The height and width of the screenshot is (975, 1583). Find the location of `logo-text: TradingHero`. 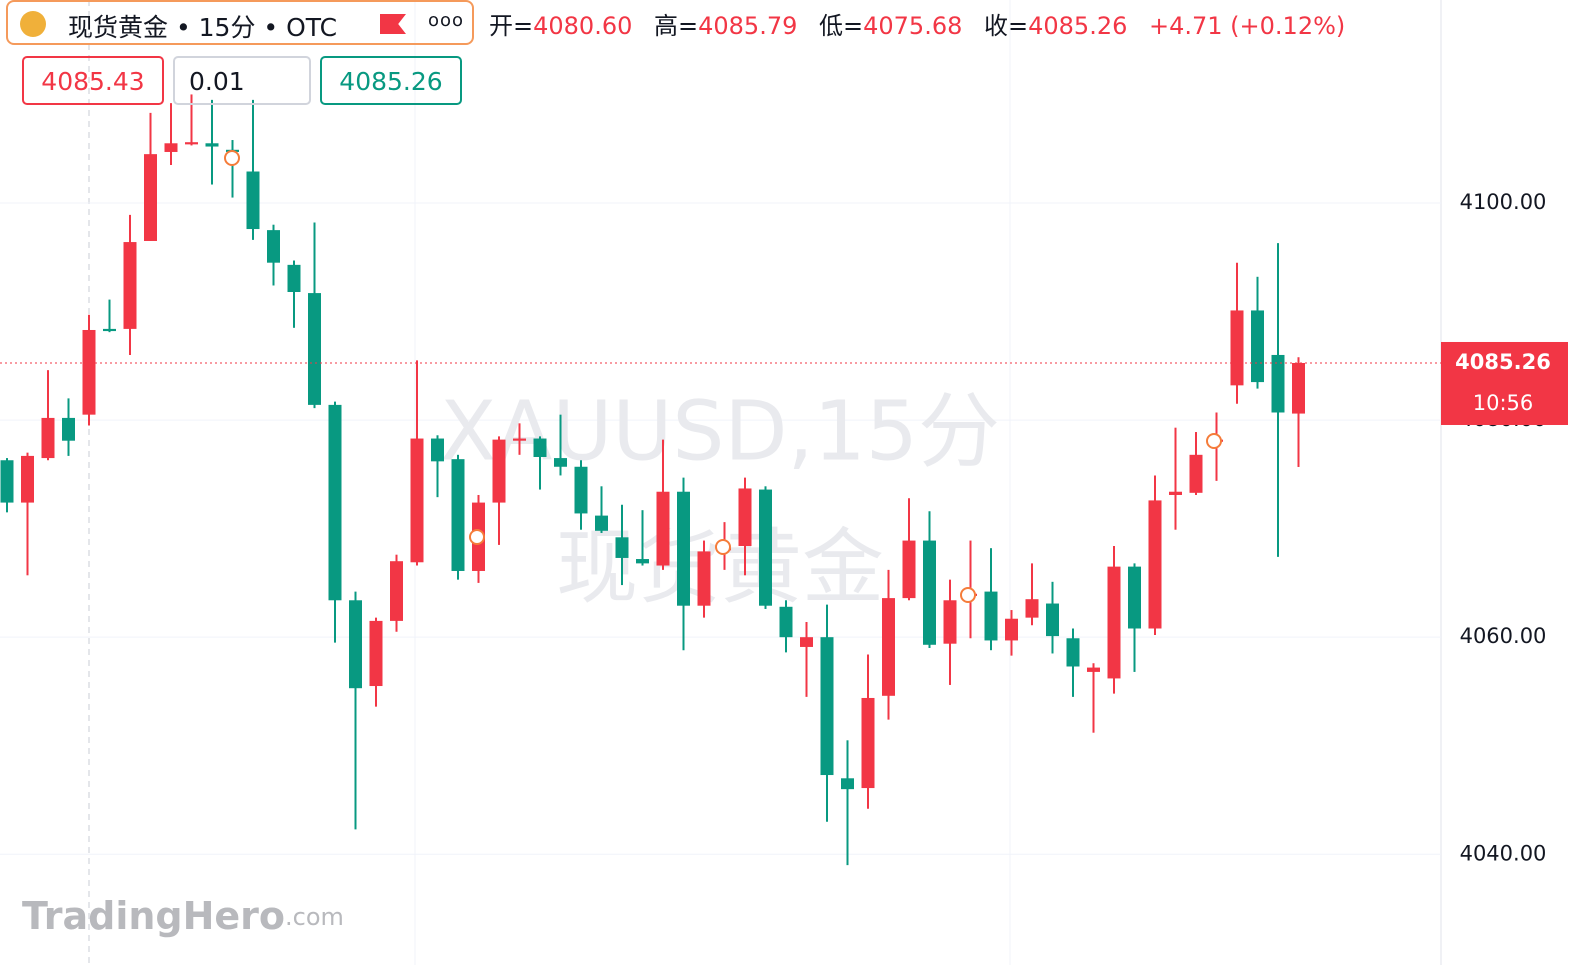

logo-text: TradingHero is located at coordinates (153, 916).